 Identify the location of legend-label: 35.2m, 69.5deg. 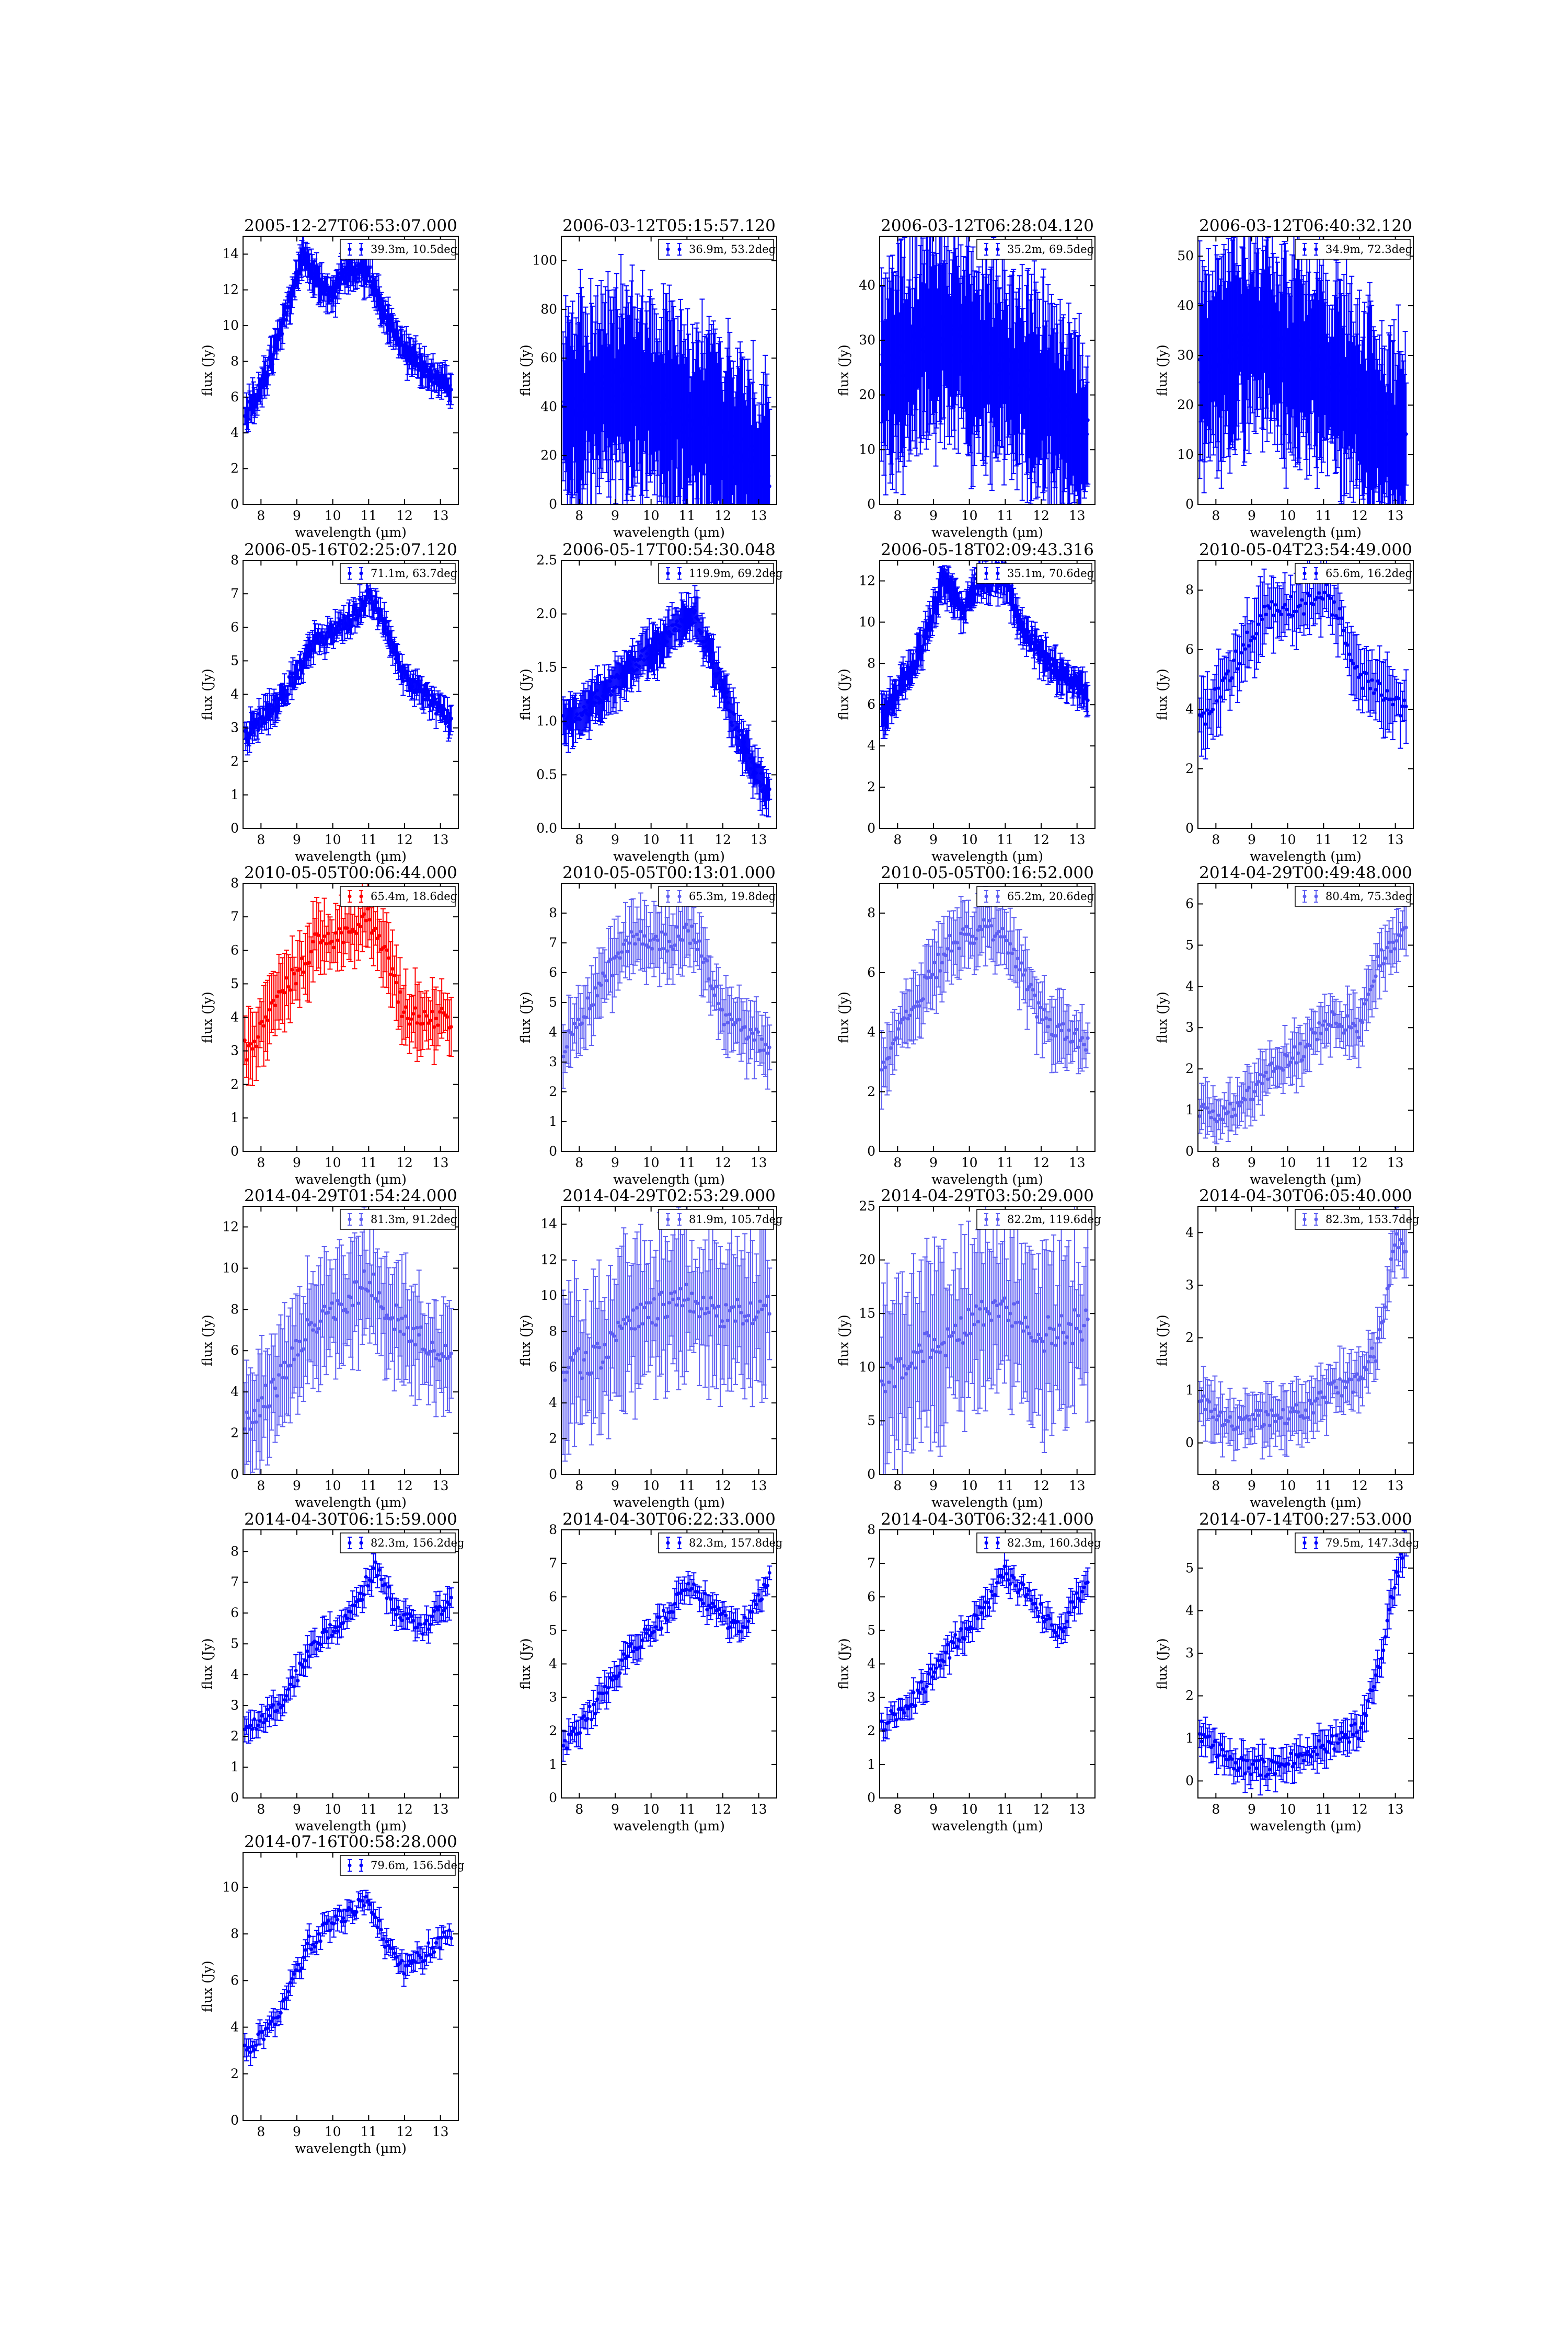
(1050, 249).